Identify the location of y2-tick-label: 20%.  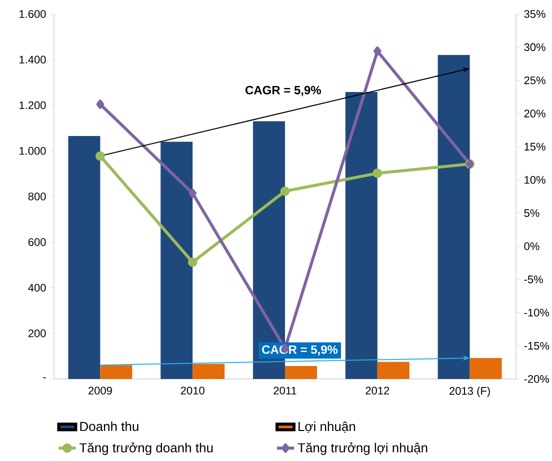
(535, 114).